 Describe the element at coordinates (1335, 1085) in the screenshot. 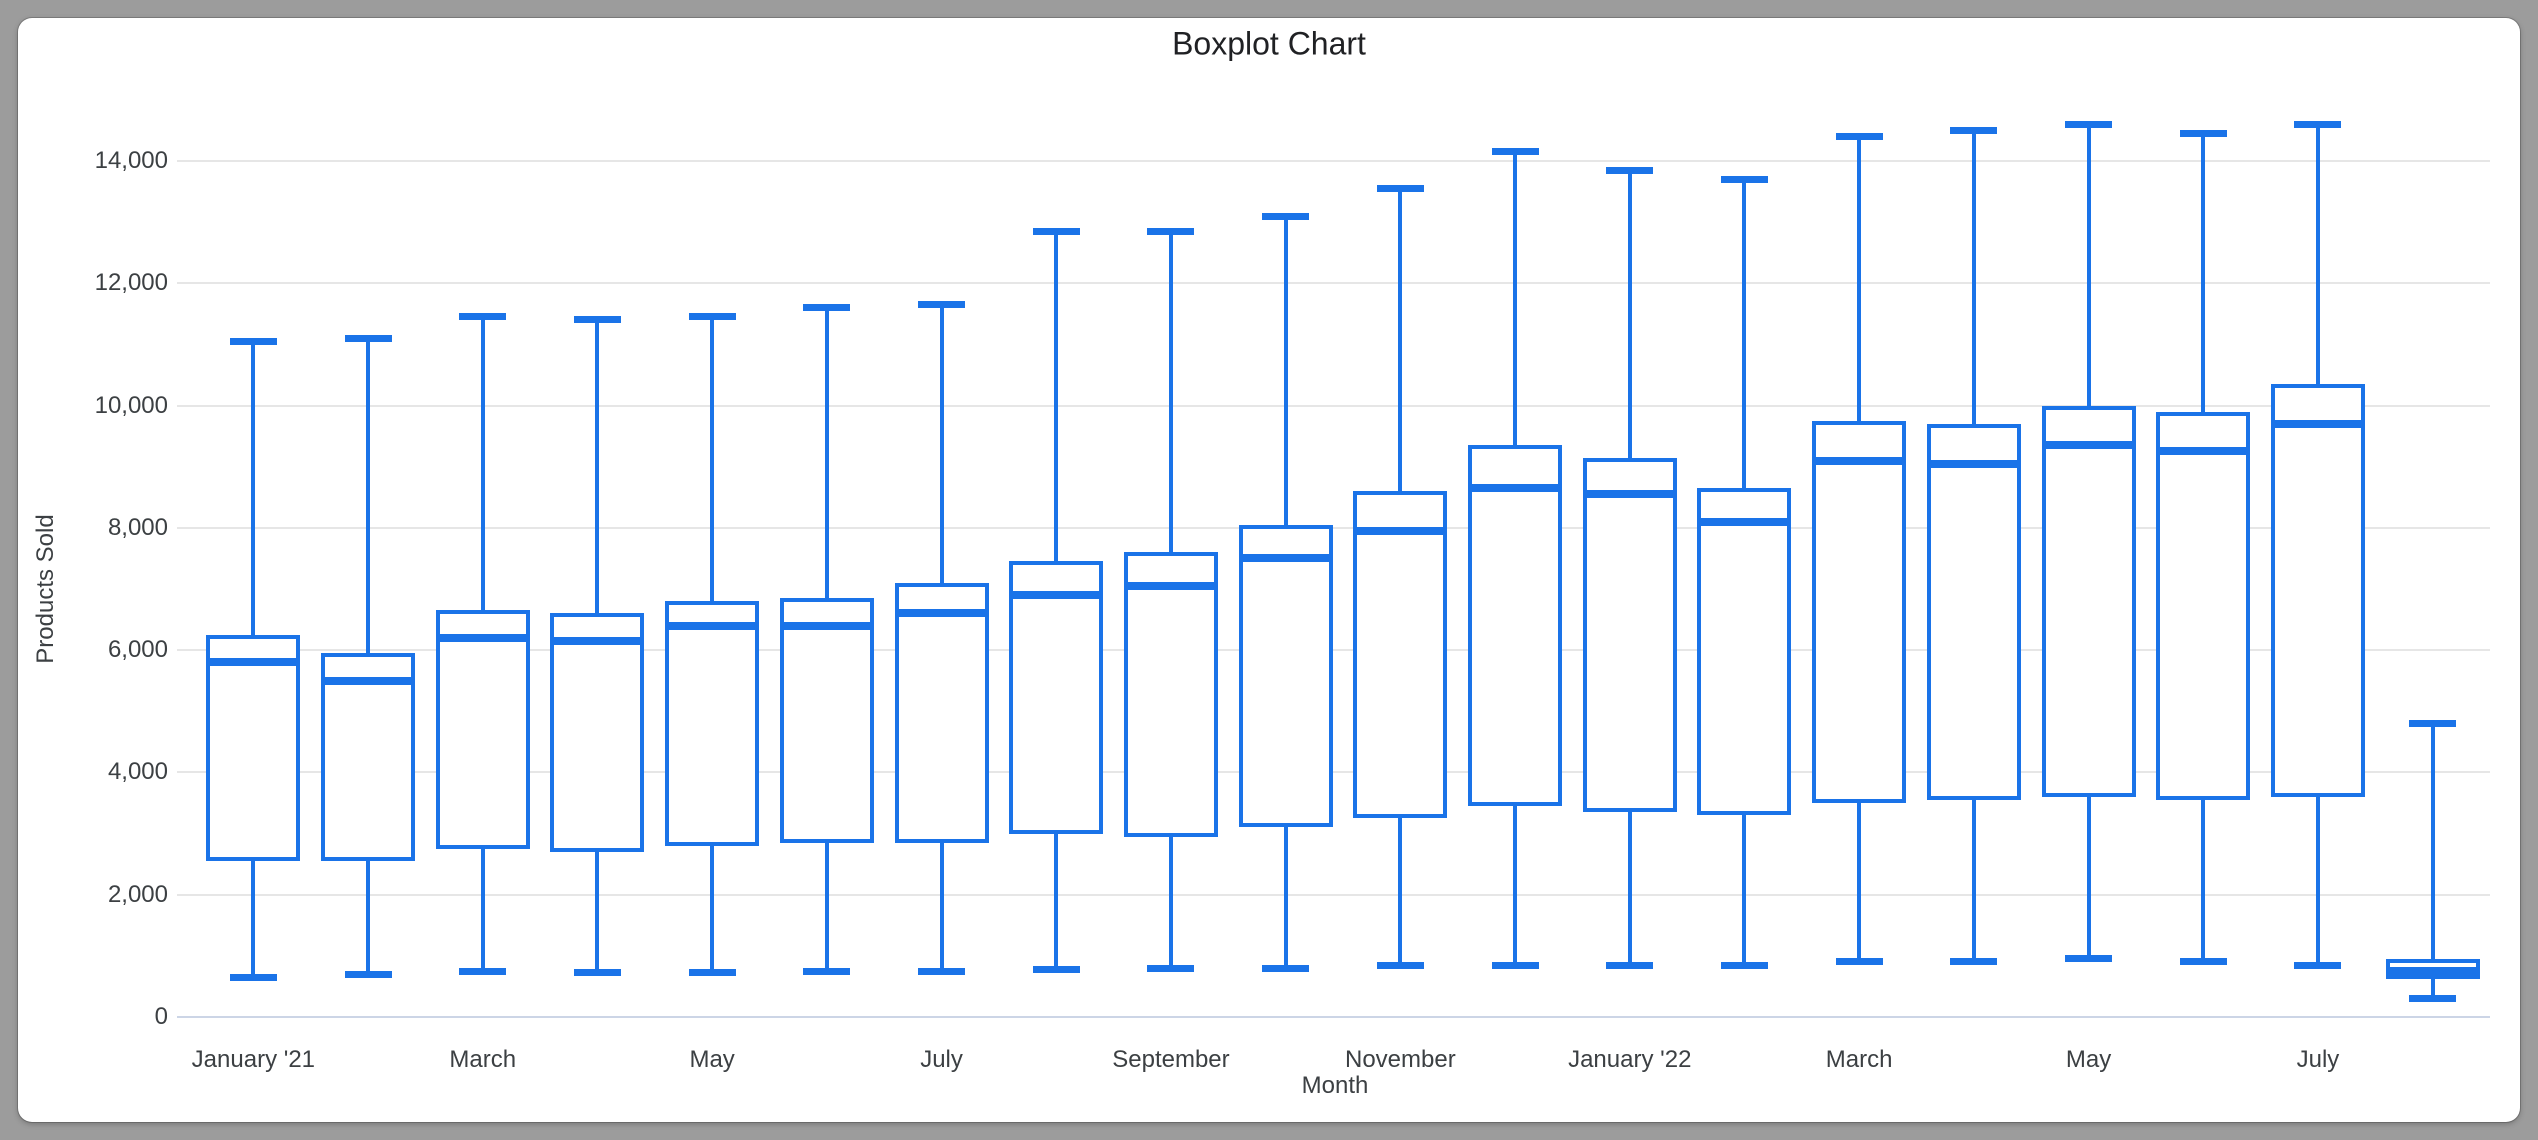

I see `x-axis-title: Month` at that location.